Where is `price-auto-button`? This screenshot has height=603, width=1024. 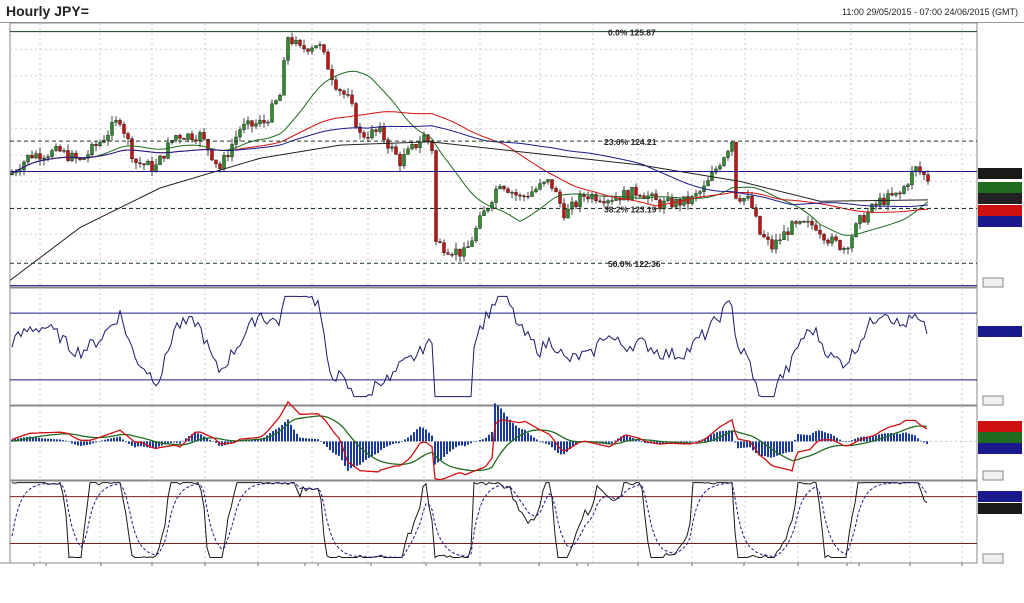
price-auto-button is located at coordinates (993, 282).